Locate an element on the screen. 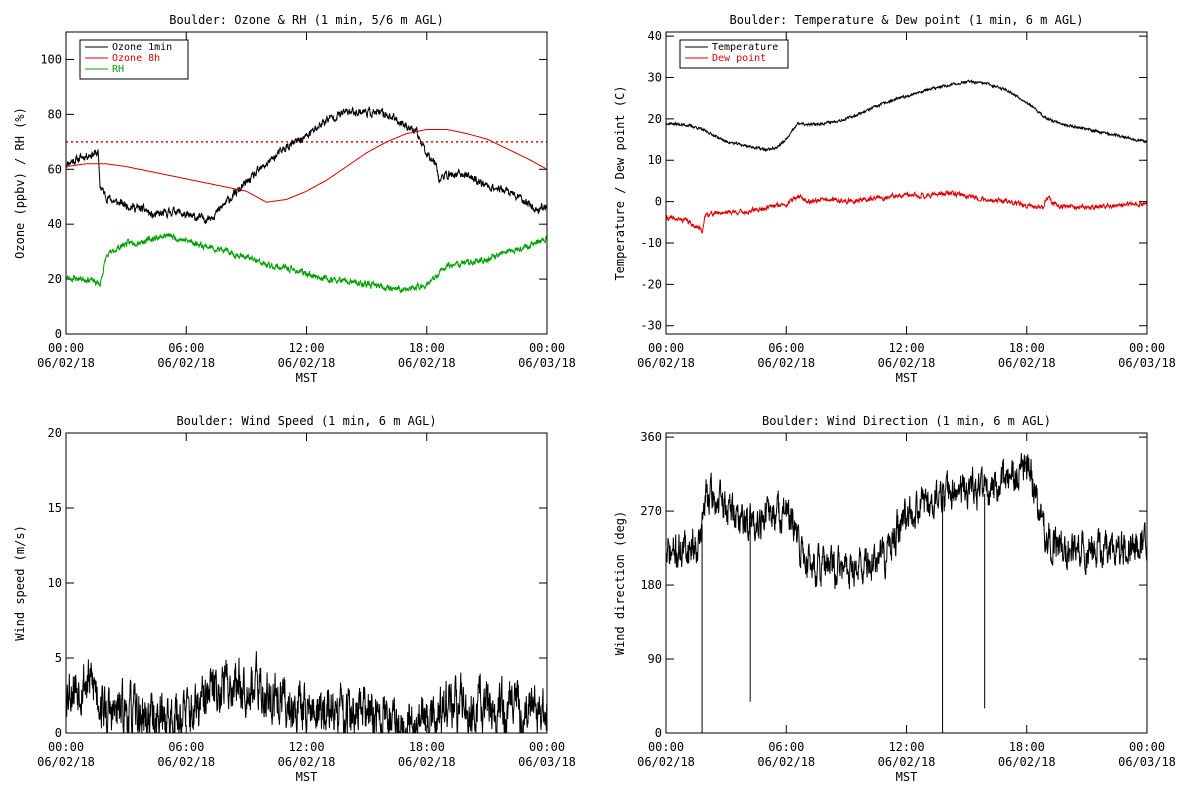 The height and width of the screenshot is (800, 1200). y-tick-label: 180 is located at coordinates (651, 585).